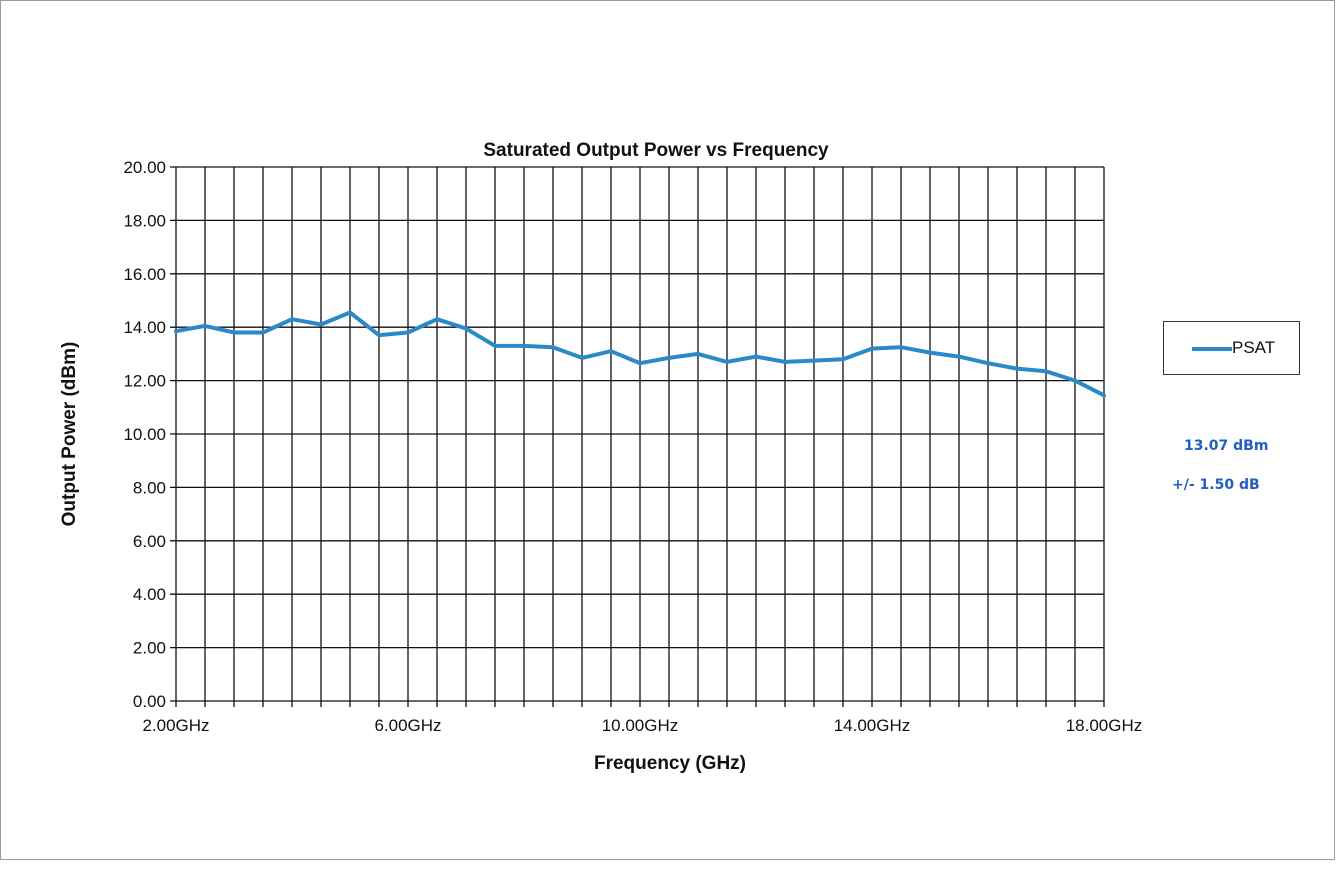  What do you see at coordinates (69, 434) in the screenshot?
I see `y-axis-title: Output Power (dBm)` at bounding box center [69, 434].